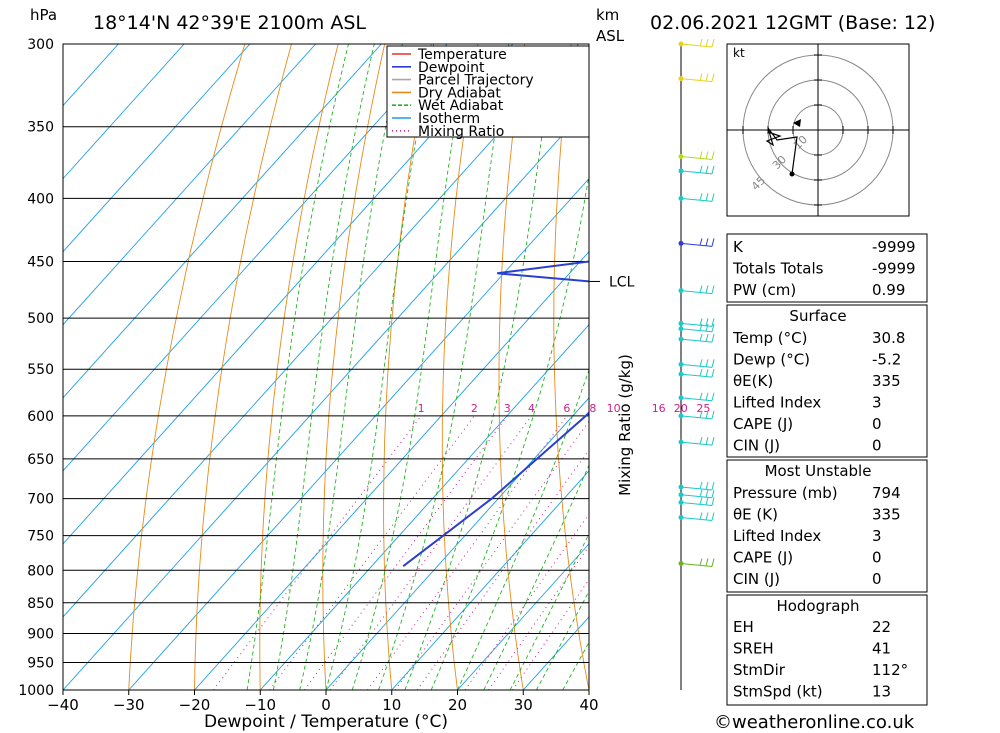  I want to click on hodograph-trace, so click(781, 151).